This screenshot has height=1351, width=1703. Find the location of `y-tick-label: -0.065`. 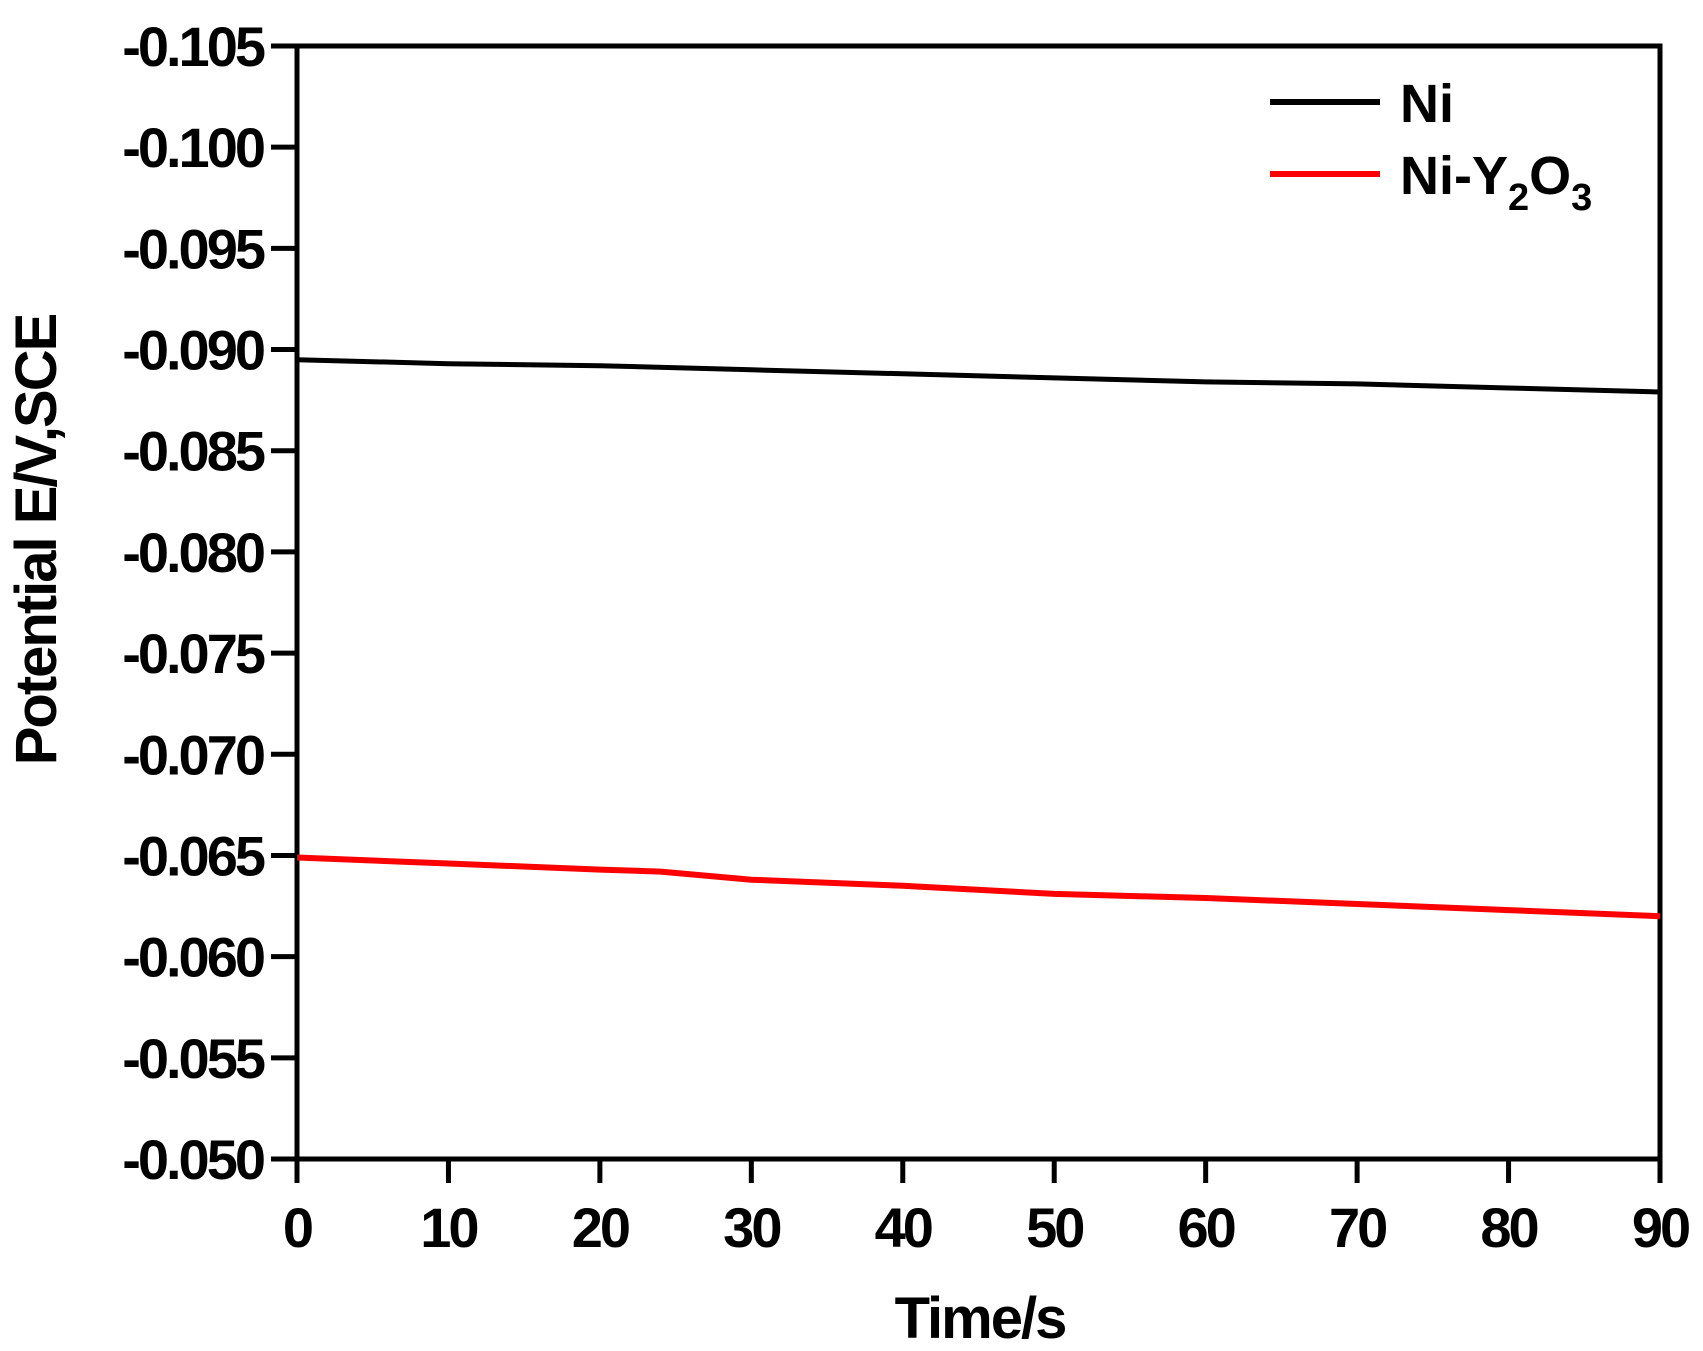

y-tick-label: -0.065 is located at coordinates (193, 855).